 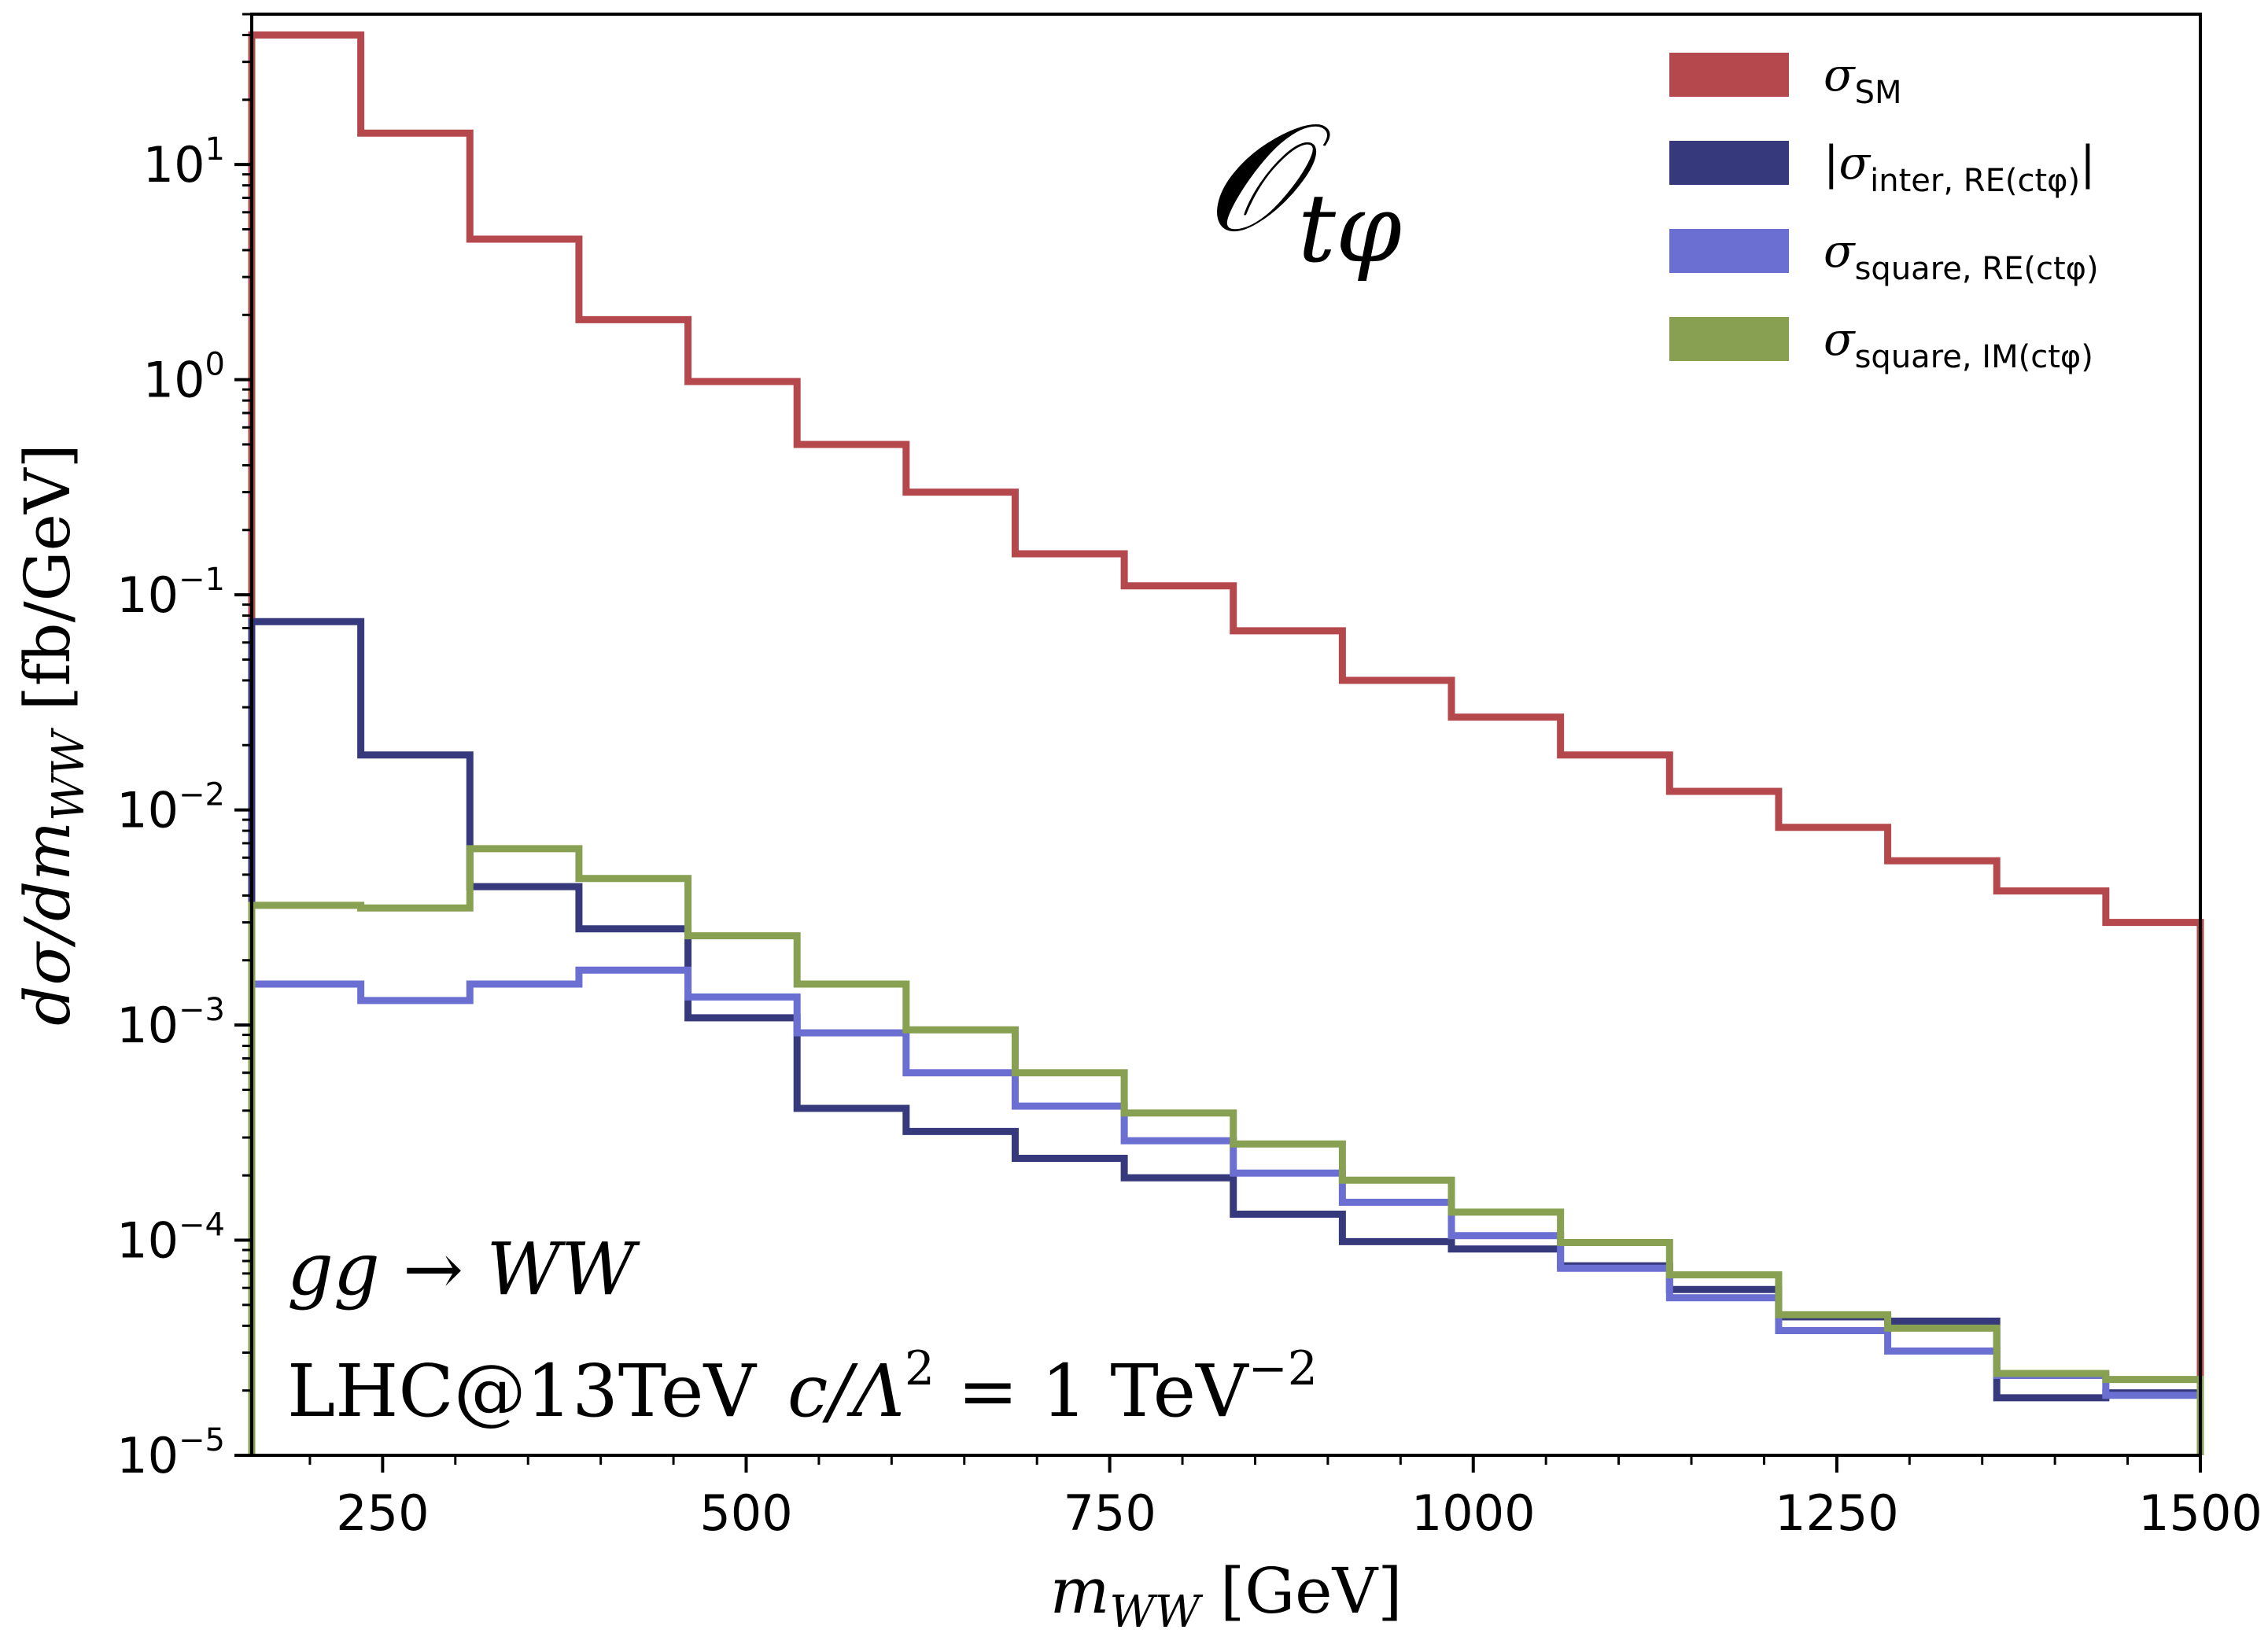 I want to click on legend-entry: σSM, so click(x=1863, y=79).